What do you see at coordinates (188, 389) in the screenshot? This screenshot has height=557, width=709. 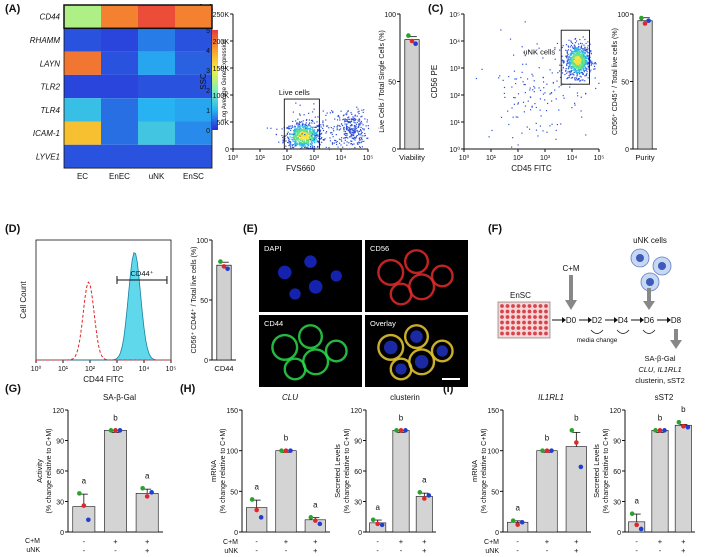 I see `panel-label-h: (H)` at bounding box center [188, 389].